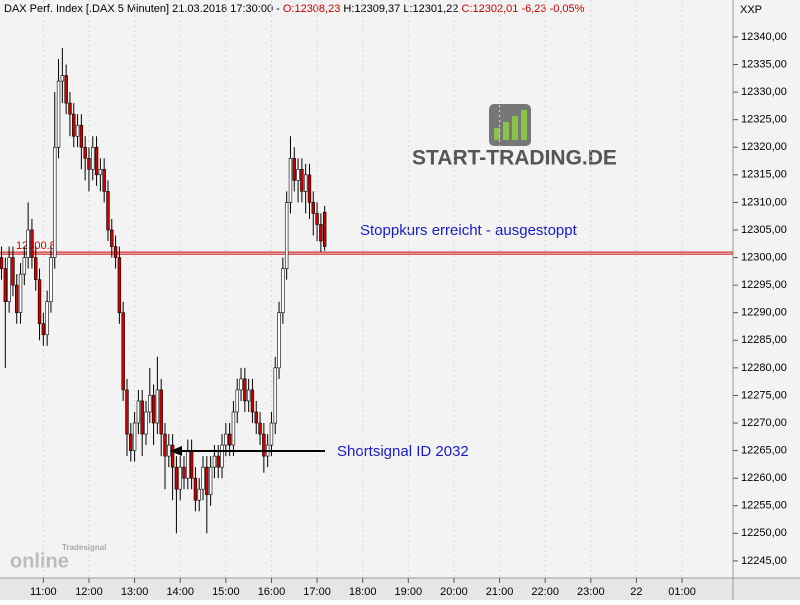 Image resolution: width=800 pixels, height=605 pixels. Describe the element at coordinates (312, 9) in the screenshot. I see `header-open: O:12308,23` at that location.